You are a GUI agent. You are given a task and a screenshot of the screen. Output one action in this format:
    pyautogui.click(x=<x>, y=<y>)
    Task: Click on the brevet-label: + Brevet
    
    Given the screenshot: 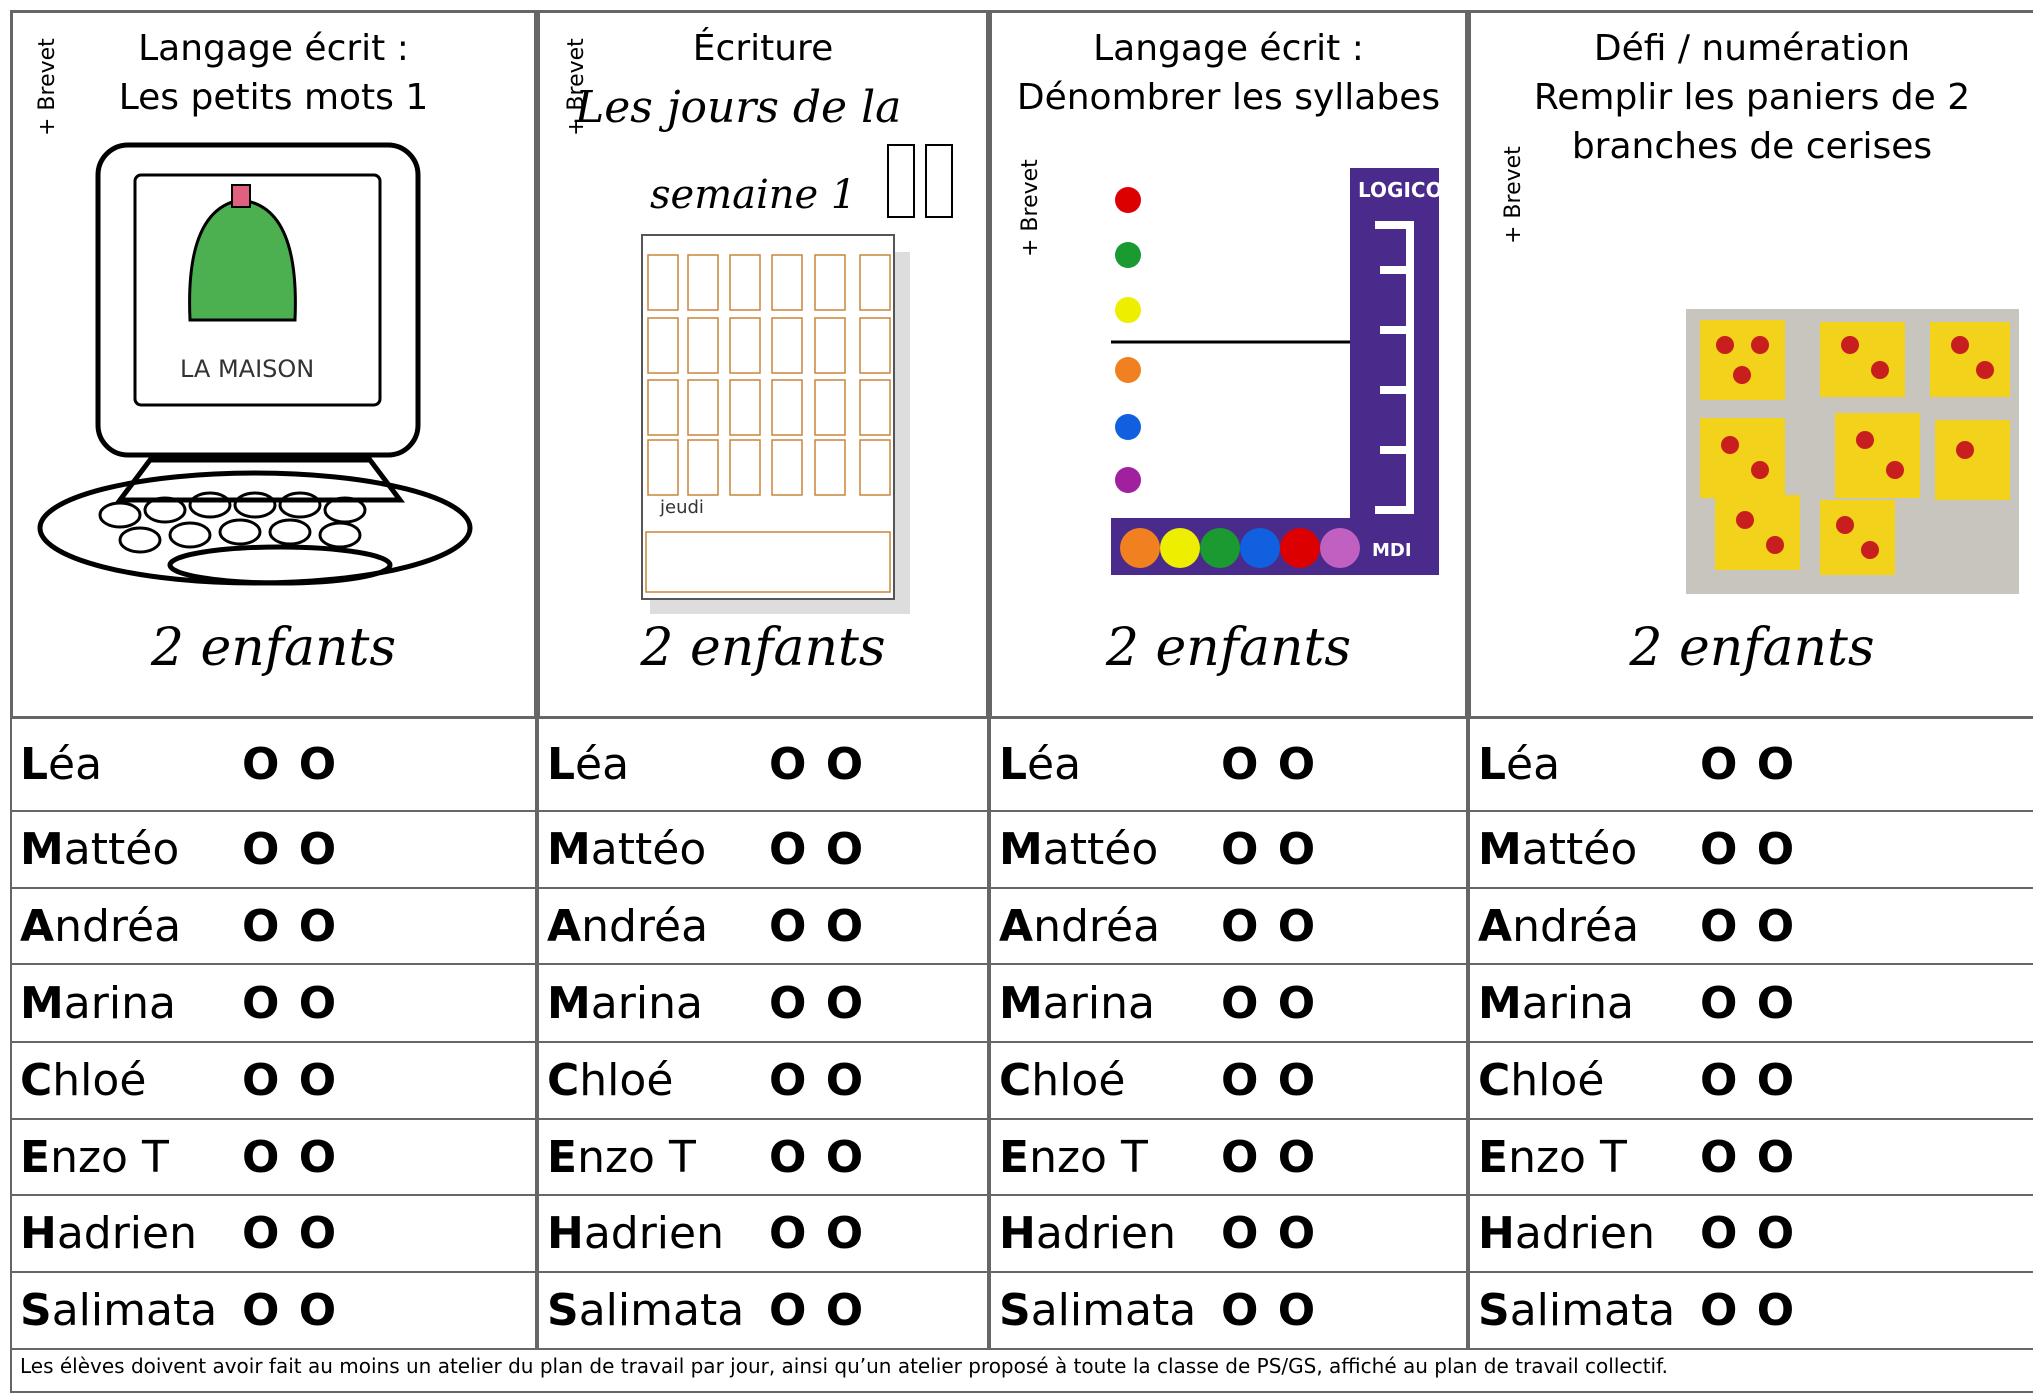 What is the action you would take?
    pyautogui.click(x=1030, y=208)
    